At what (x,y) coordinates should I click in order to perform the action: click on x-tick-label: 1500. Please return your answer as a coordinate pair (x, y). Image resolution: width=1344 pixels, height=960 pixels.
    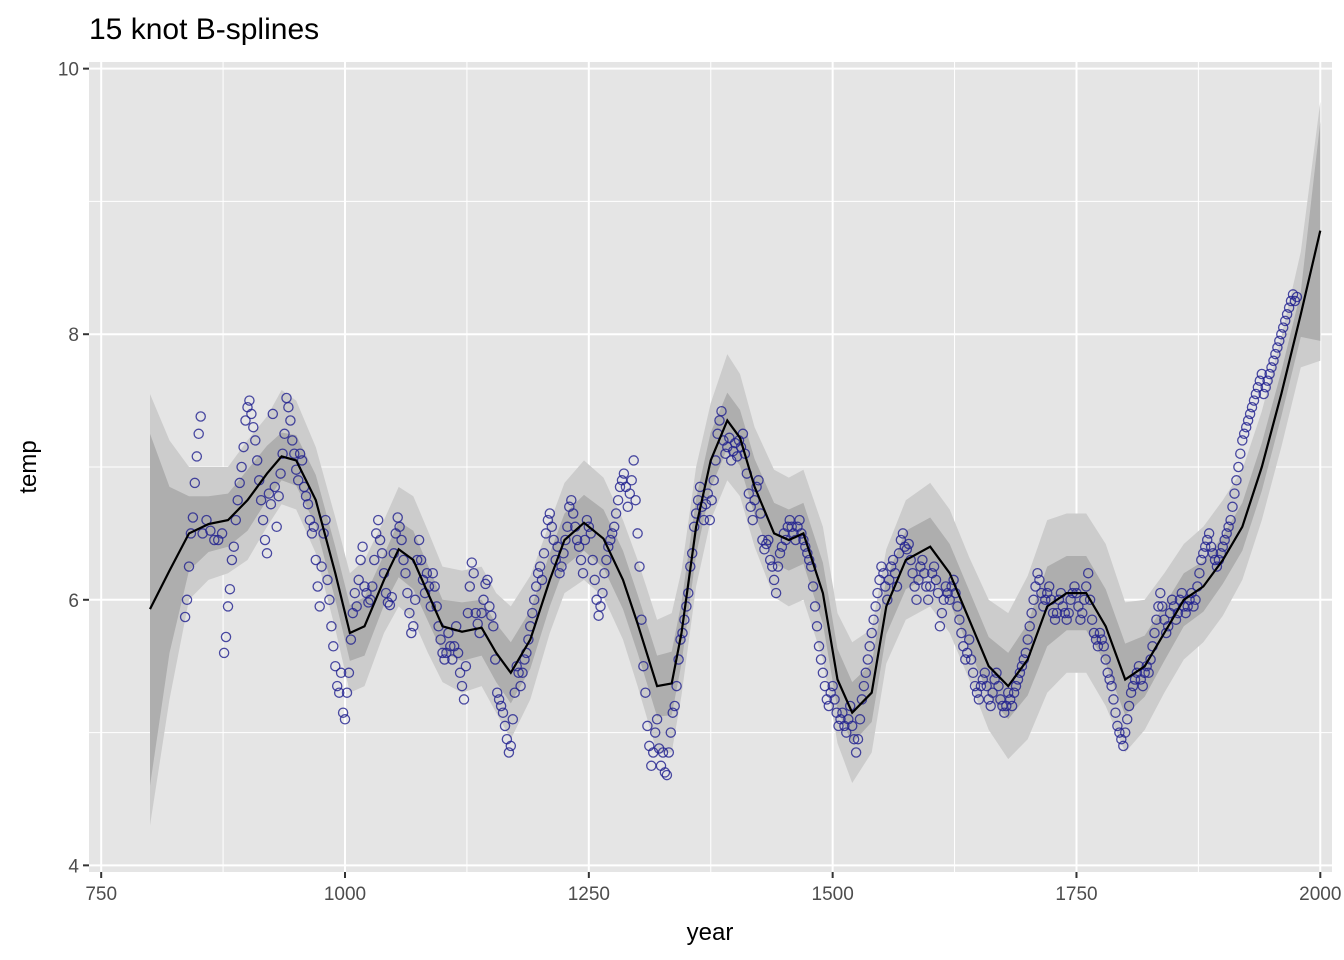
    Looking at the image, I should click on (833, 894).